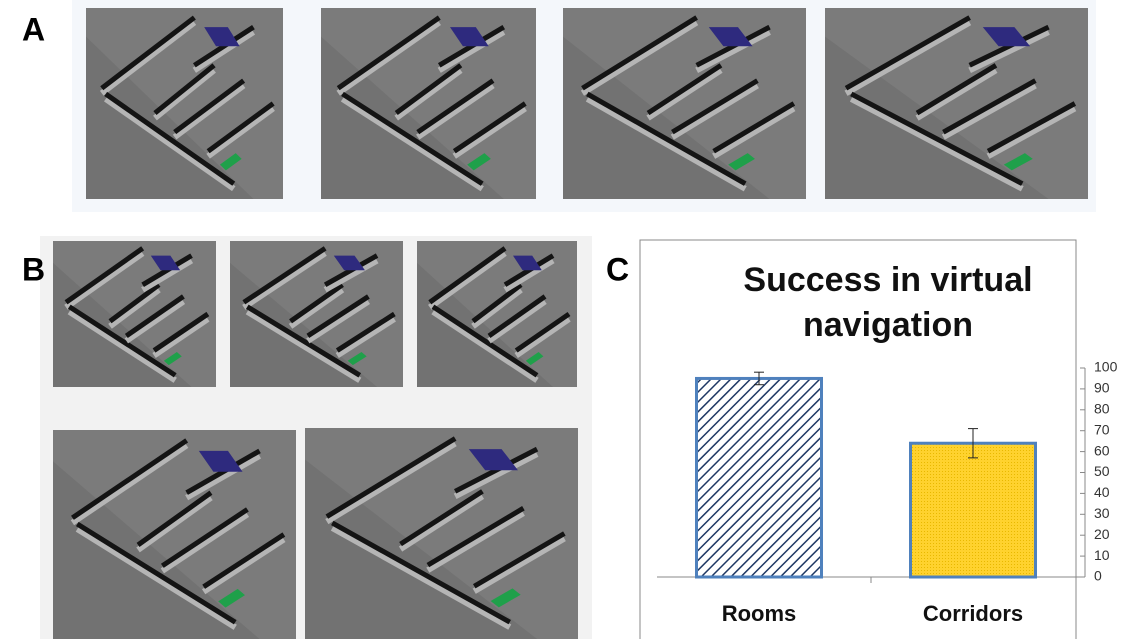 Image resolution: width=1138 pixels, height=639 pixels. What do you see at coordinates (759, 613) in the screenshot?
I see `x-tick-label: Rooms` at bounding box center [759, 613].